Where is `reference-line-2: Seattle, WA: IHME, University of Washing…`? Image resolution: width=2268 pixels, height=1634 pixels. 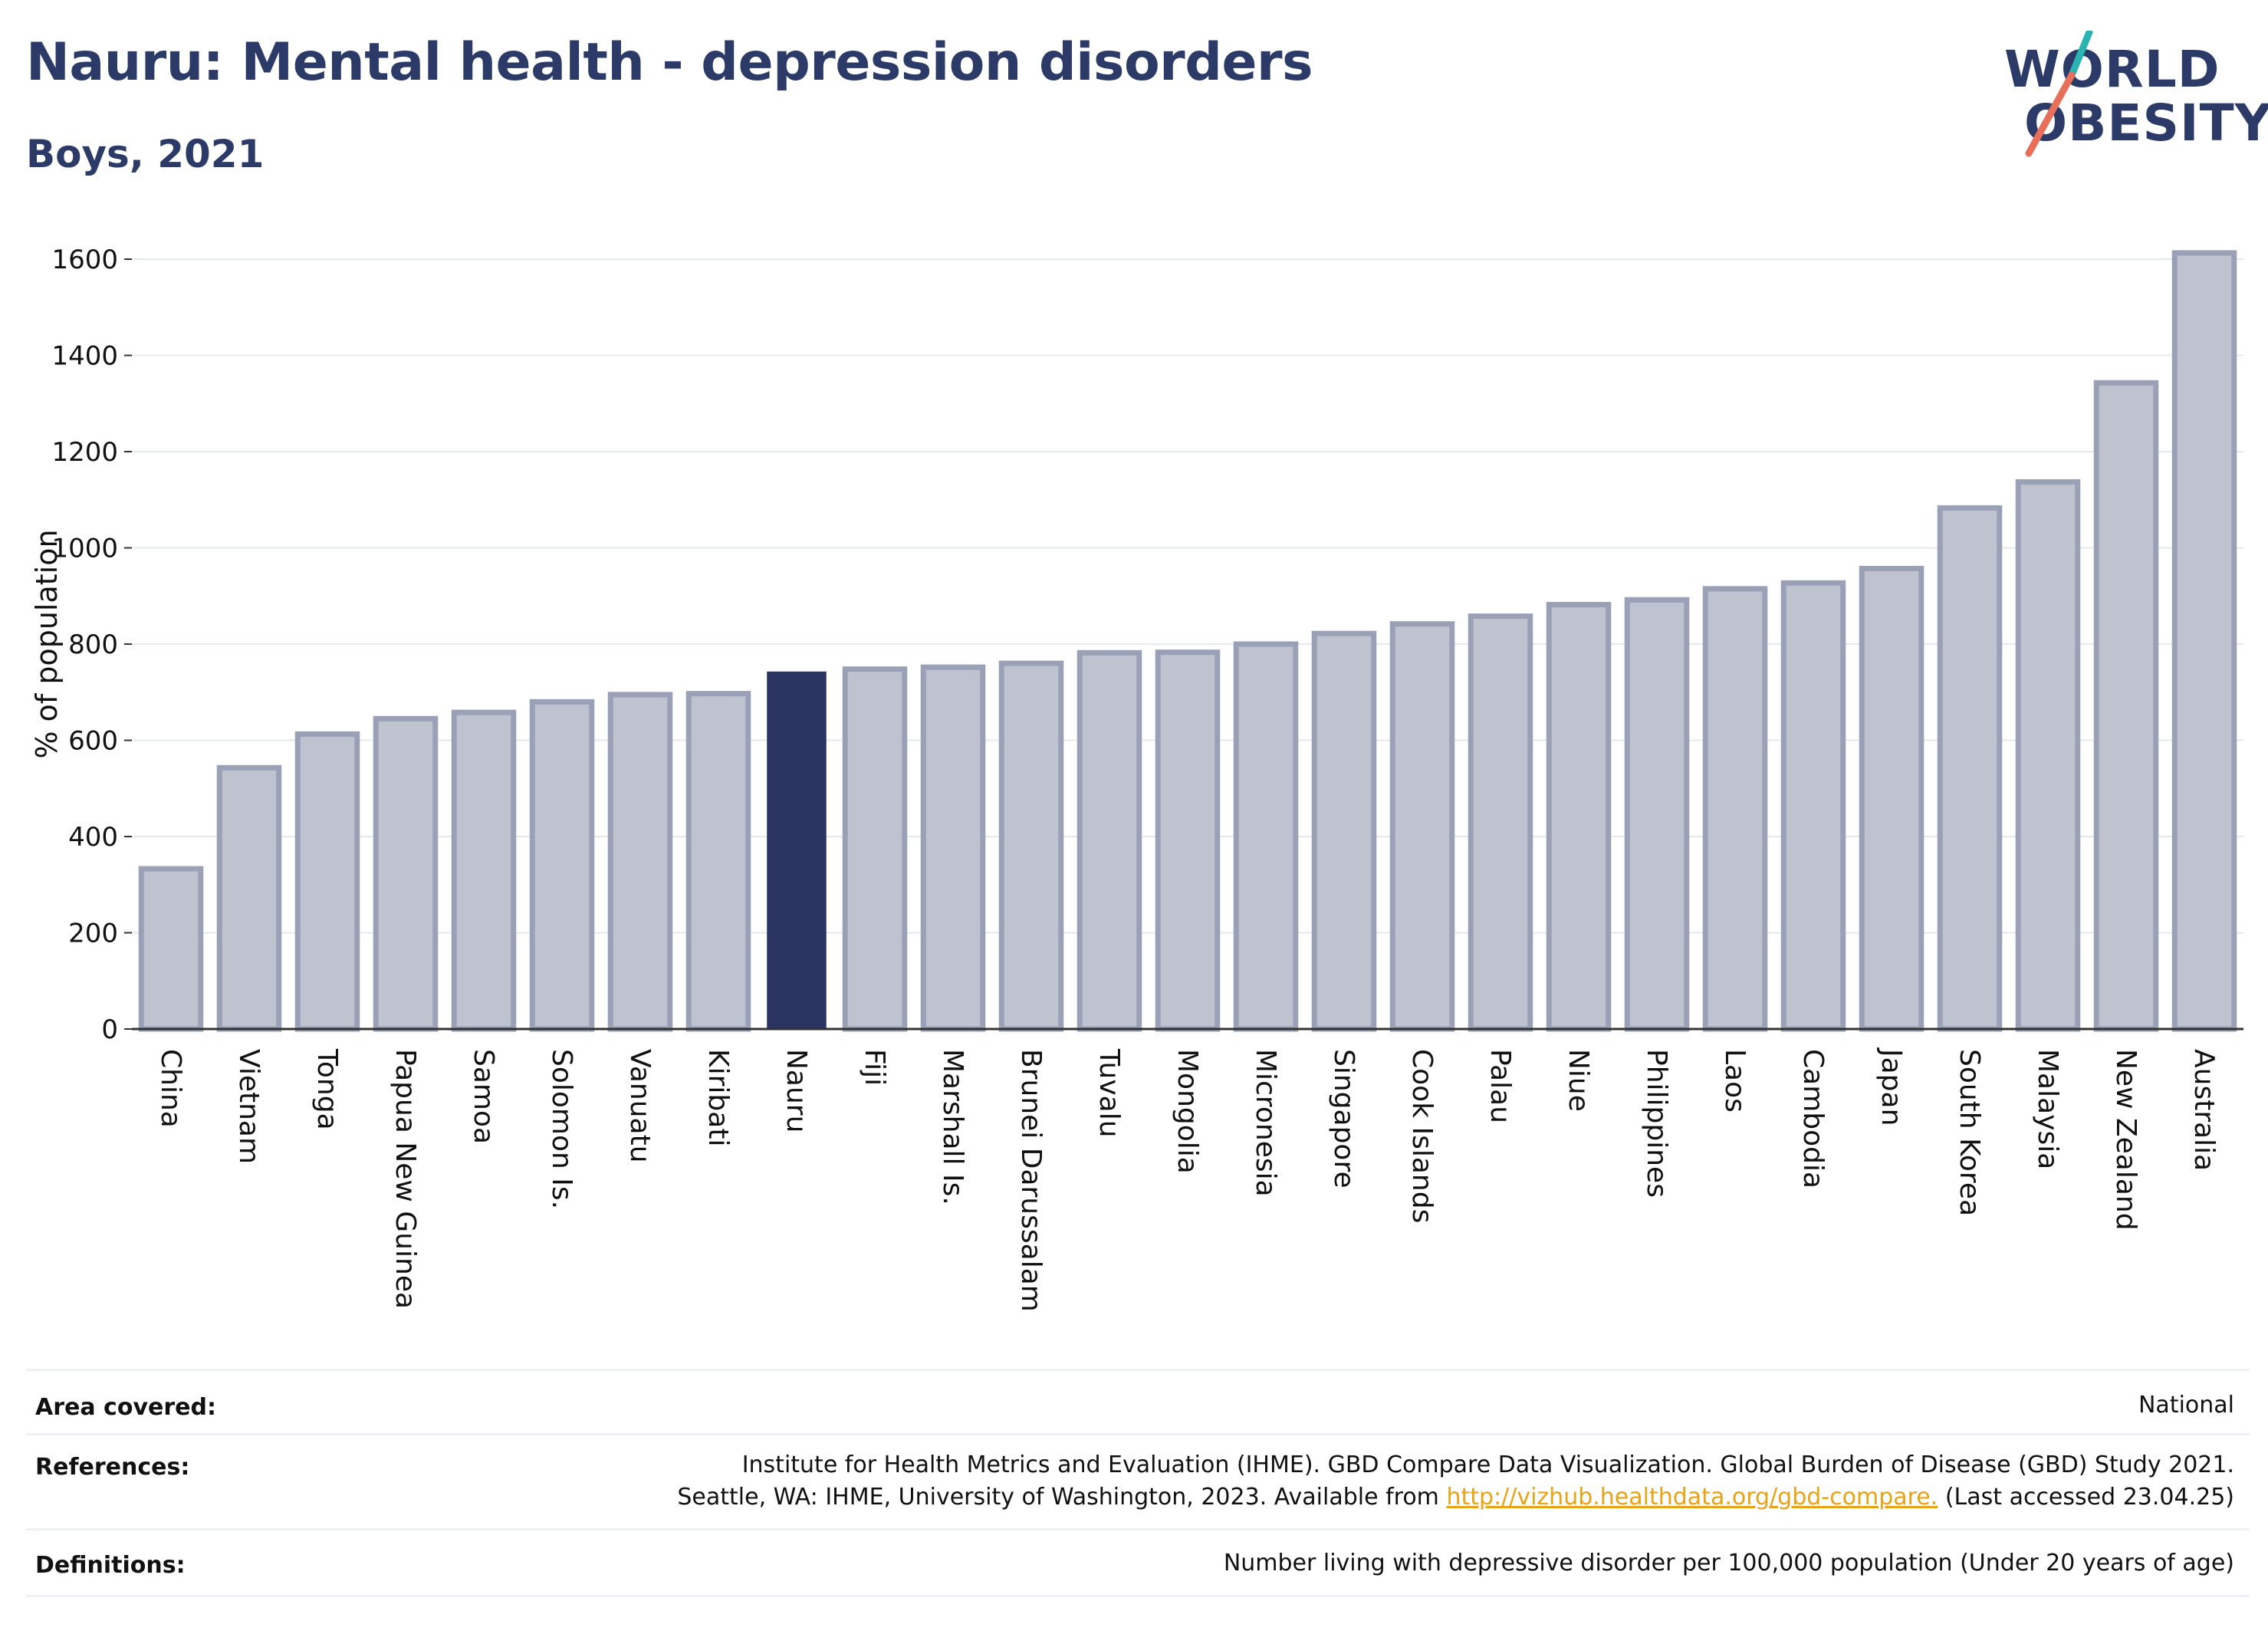
reference-line-2: Seattle, WA: IHME, University of Washing… is located at coordinates (1455, 1498).